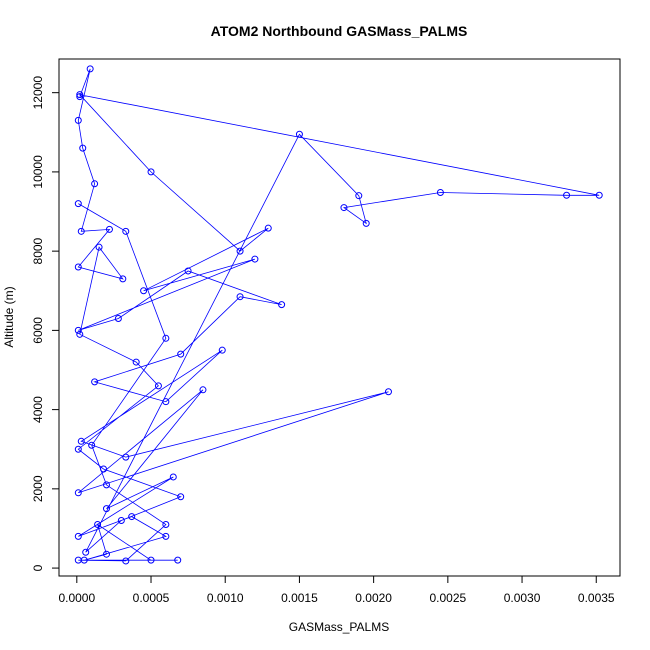 The image size is (650, 650). Describe the element at coordinates (151, 598) in the screenshot. I see `x-tick-label: 0.0005` at that location.